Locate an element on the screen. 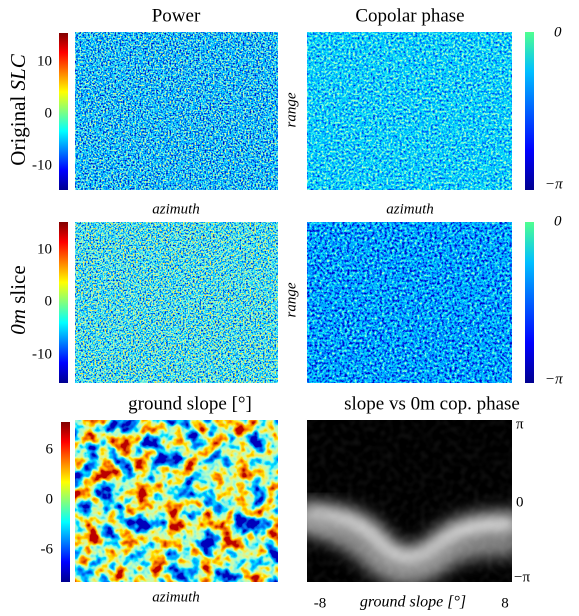 The image size is (579, 616). column-title: Copolar phase is located at coordinates (409, 15).